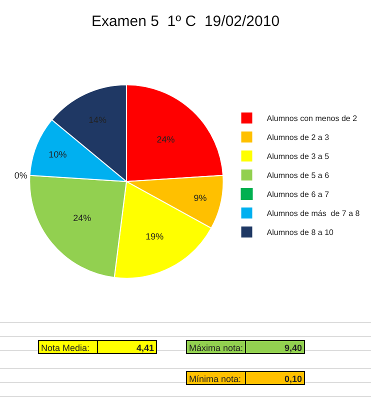  I want to click on legend-label: Alumnos de 6 a 7, so click(298, 195).